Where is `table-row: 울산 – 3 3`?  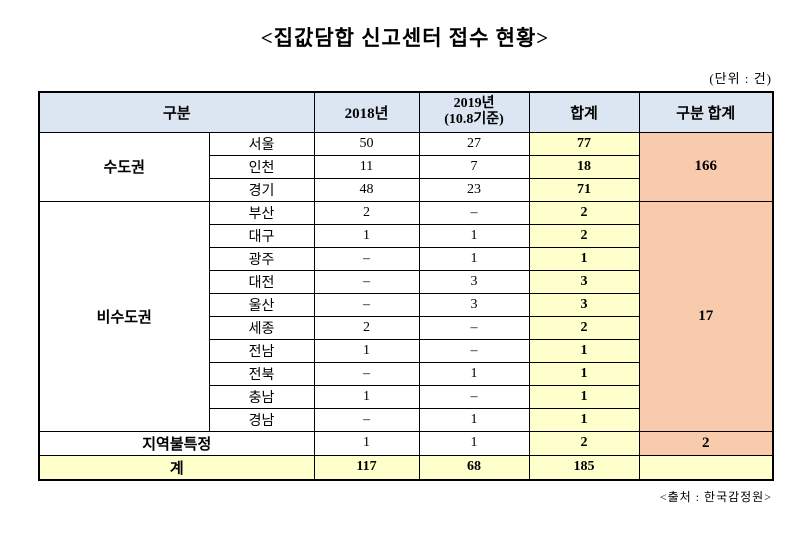 table-row: 울산 – 3 3 is located at coordinates (406, 304).